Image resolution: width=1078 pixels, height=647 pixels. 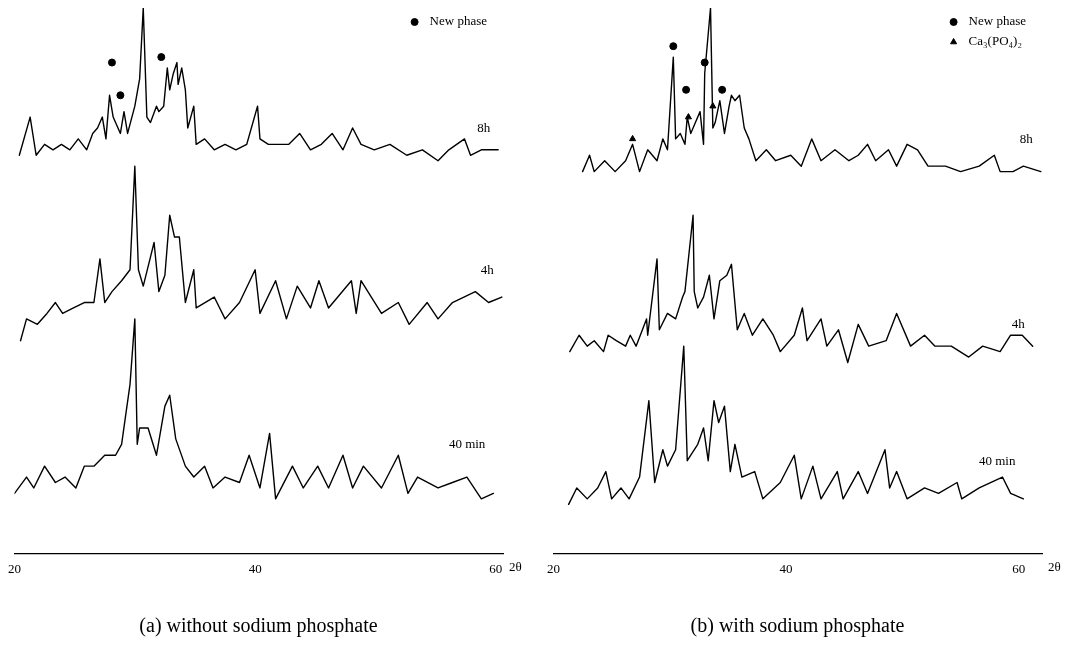 I want to click on text: (a) without sodium phosphate, so click(x=258, y=626).